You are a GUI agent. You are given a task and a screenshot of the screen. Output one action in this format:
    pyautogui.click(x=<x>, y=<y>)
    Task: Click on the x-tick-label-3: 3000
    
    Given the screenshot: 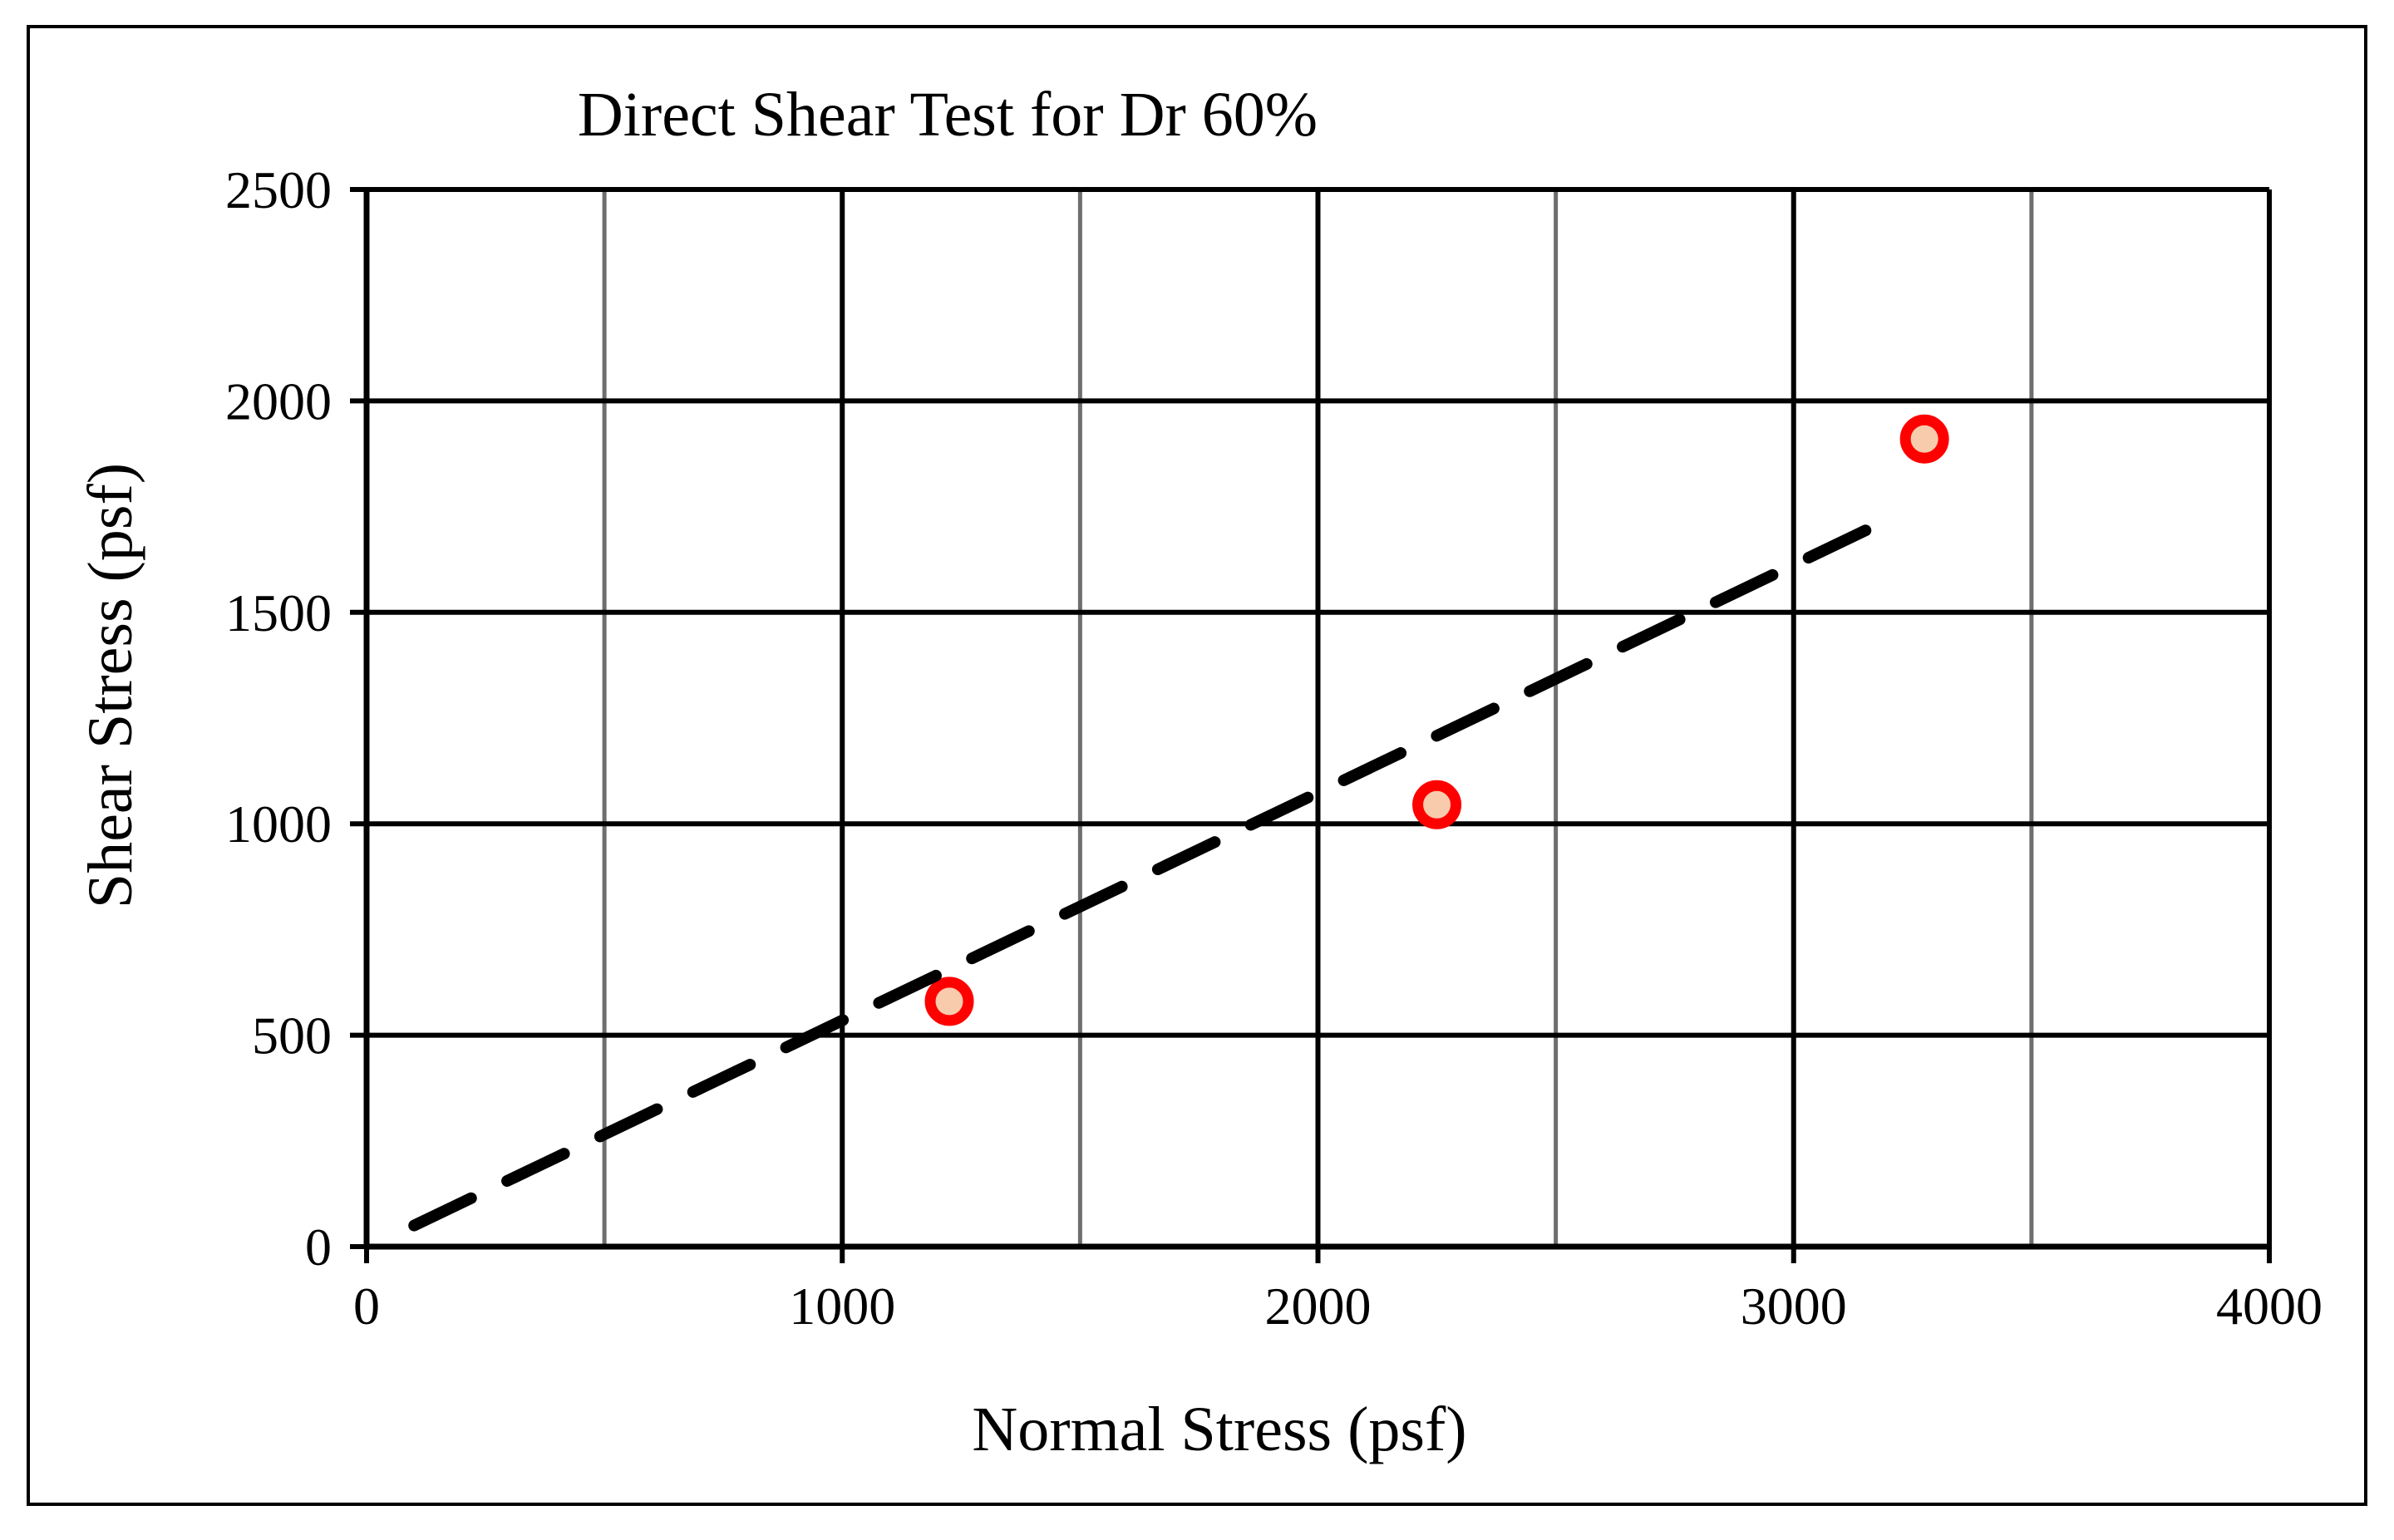 What is the action you would take?
    pyautogui.click(x=1794, y=1306)
    